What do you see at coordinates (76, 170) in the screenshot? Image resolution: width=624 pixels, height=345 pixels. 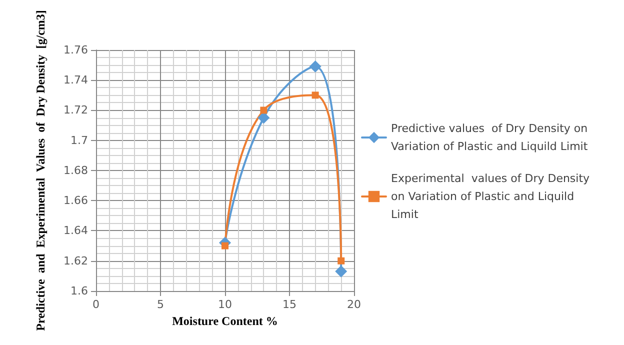 I see `y-tick-label: 1.68` at bounding box center [76, 170].